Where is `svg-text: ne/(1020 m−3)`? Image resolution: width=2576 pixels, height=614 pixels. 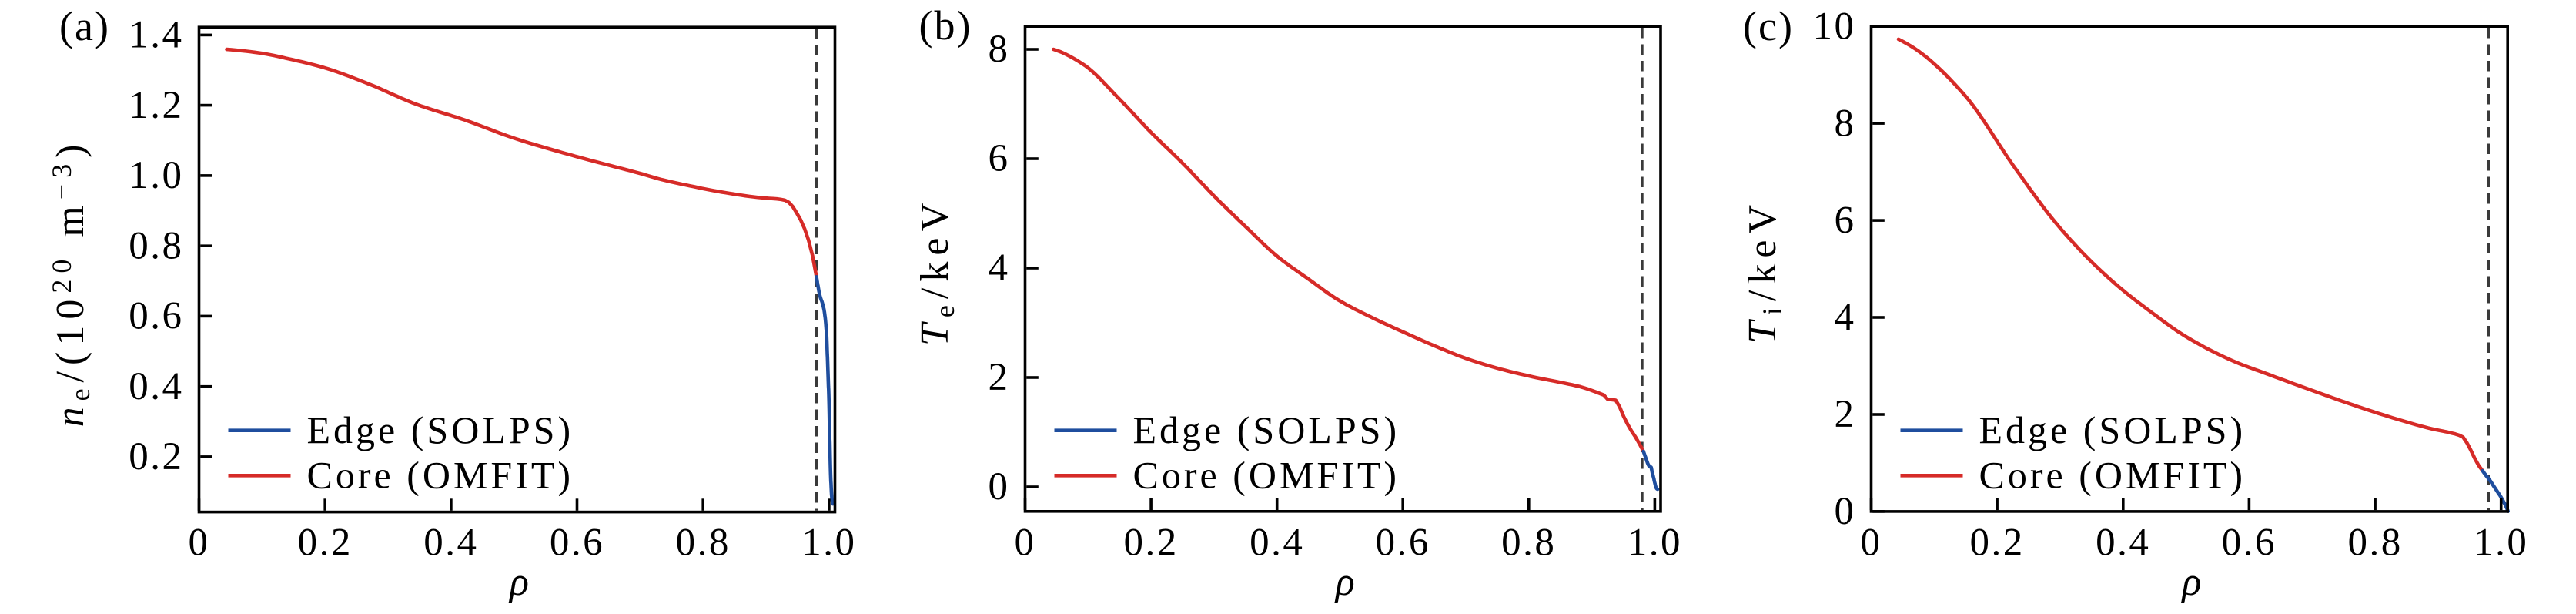 svg-text: ne/(1020 m−3) is located at coordinates (71, 283).